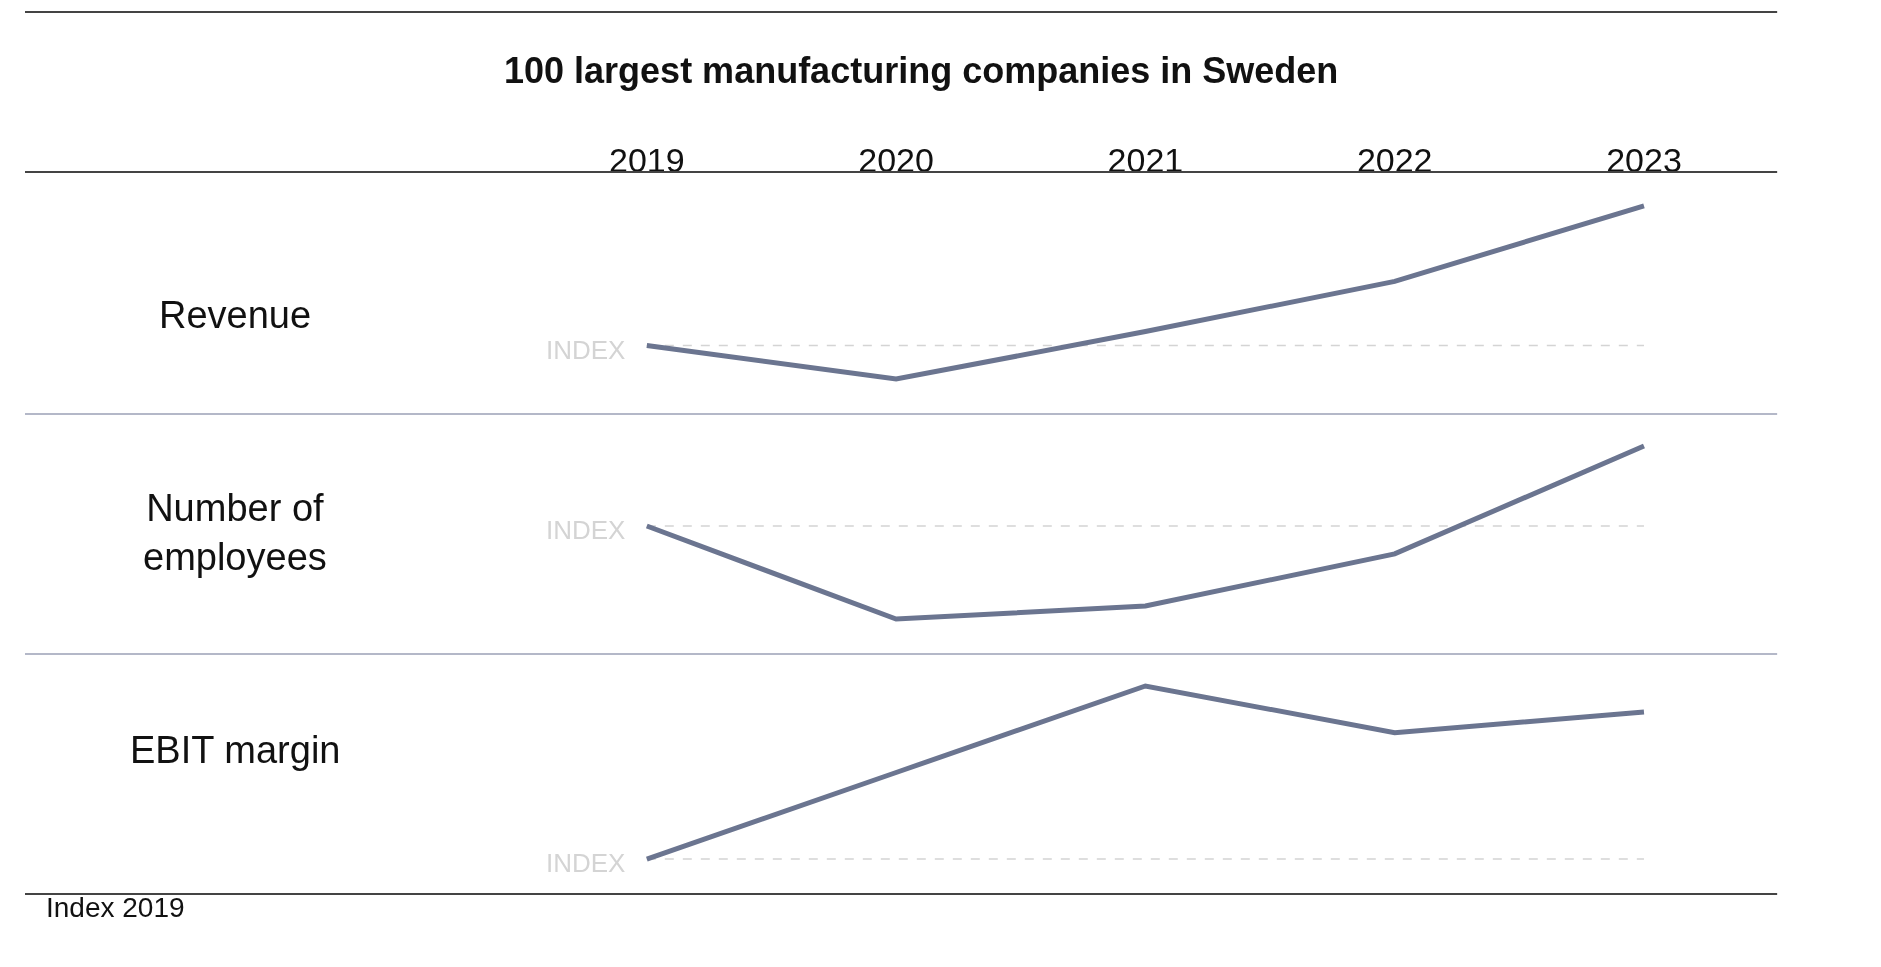 This screenshot has height=967, width=1881. Describe the element at coordinates (235, 533) in the screenshot. I see `y-axis-title: Number of employees` at that location.